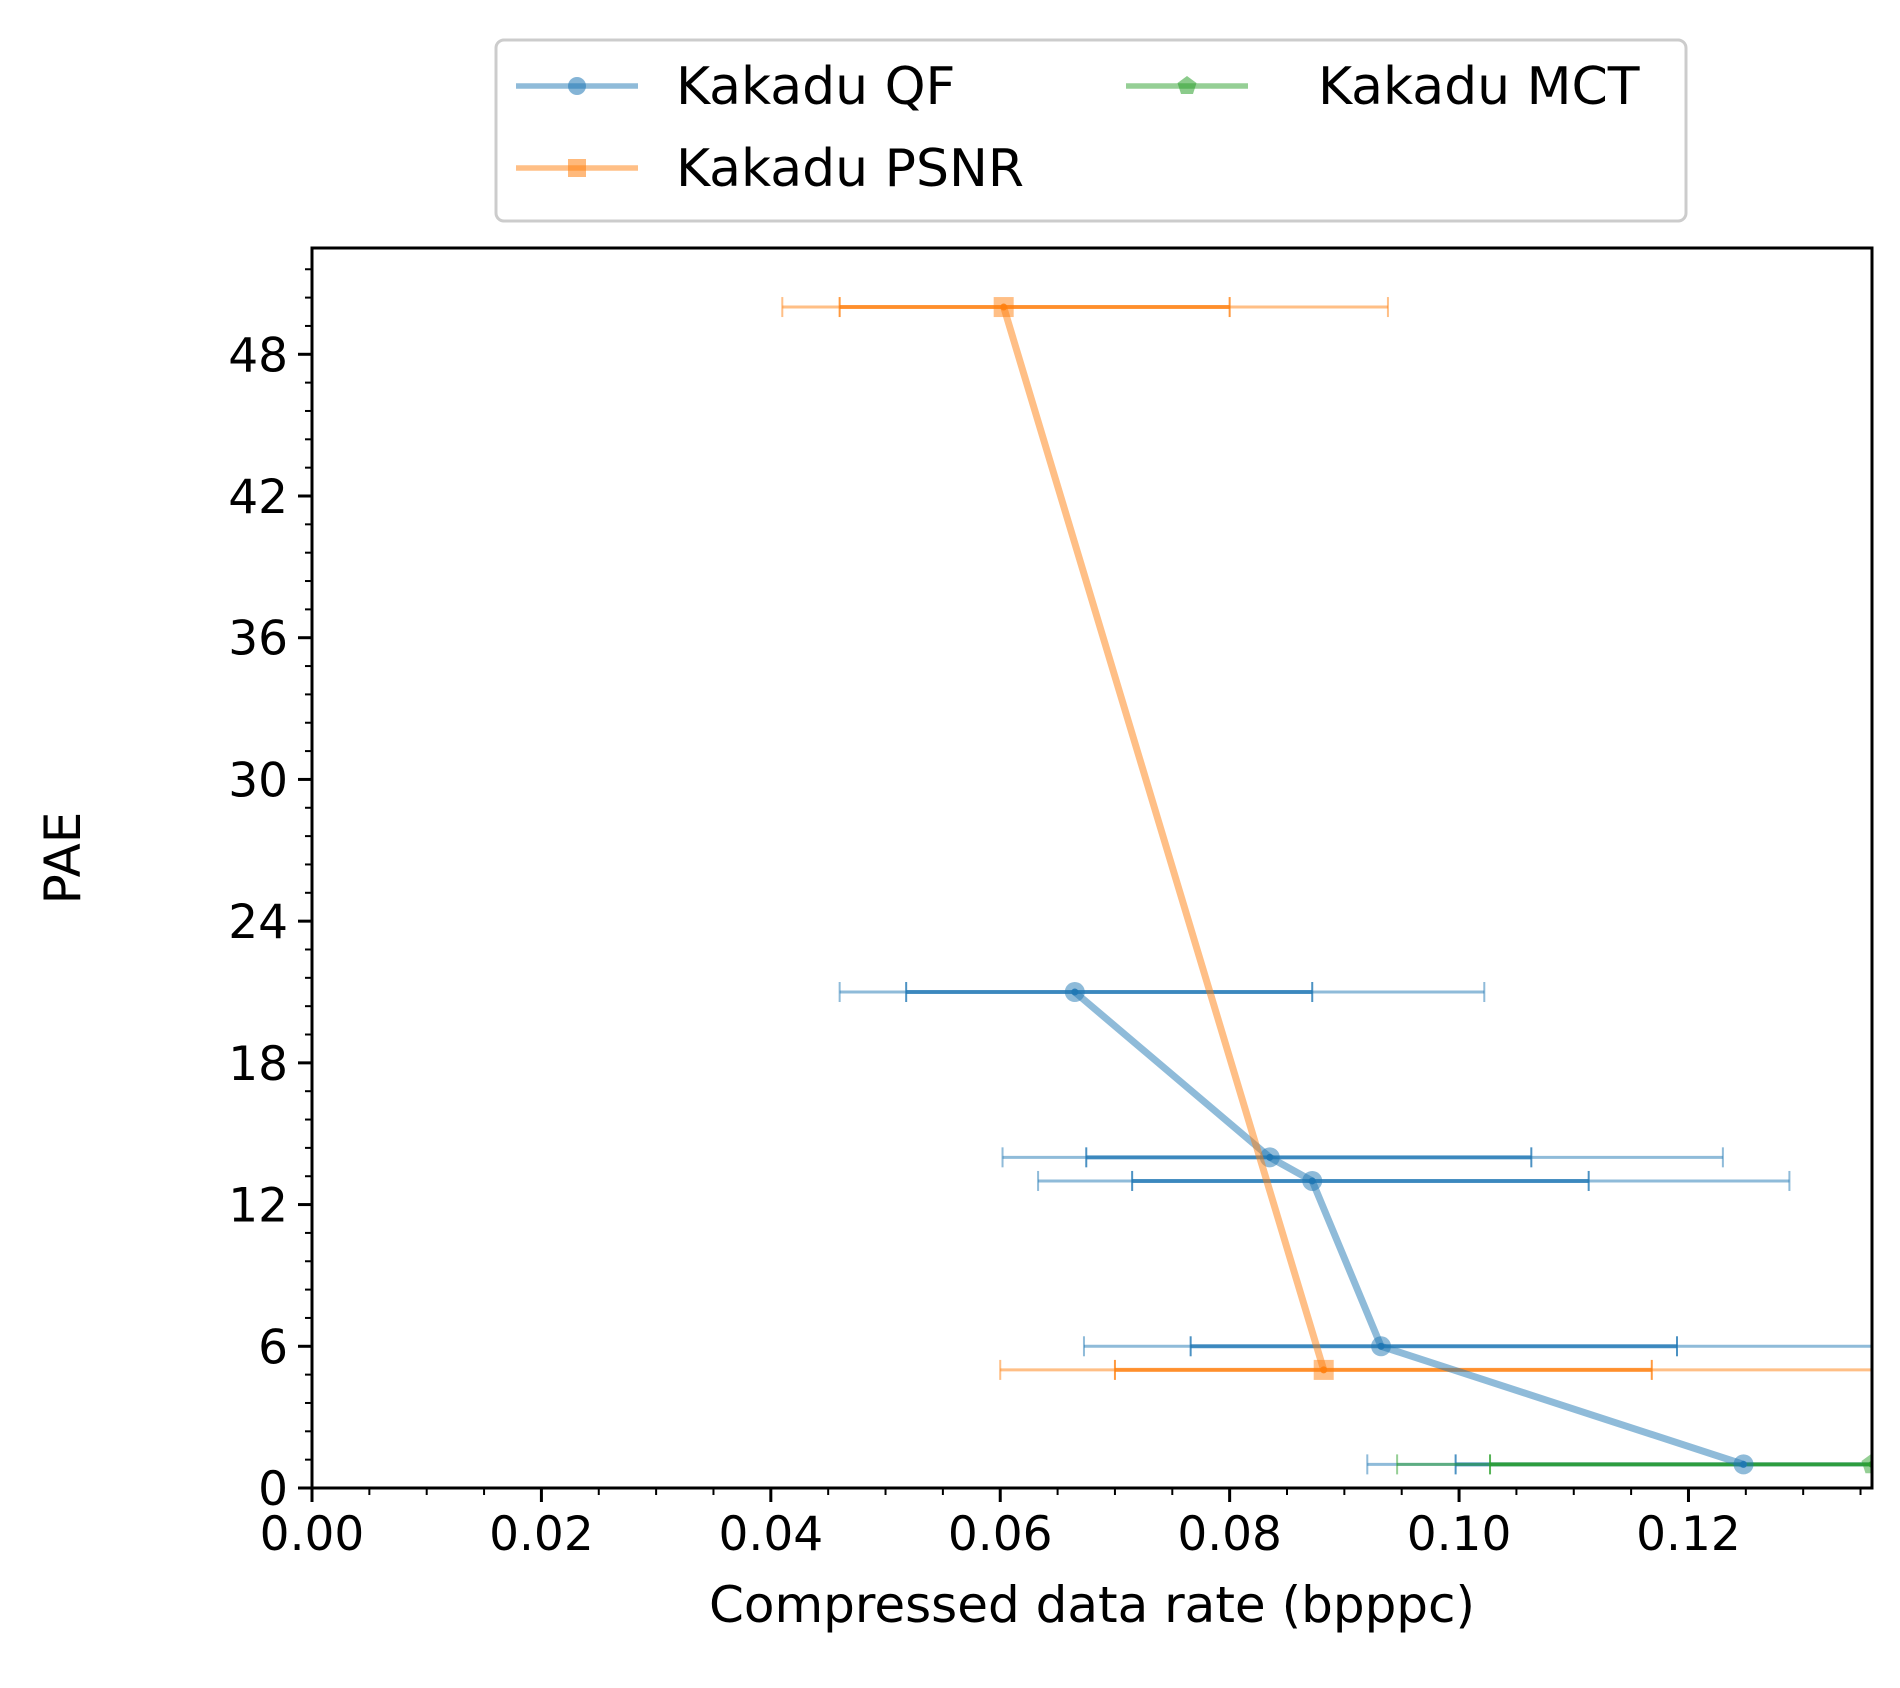  I want to click on x-tick-label: 0.08, so click(1229, 1534).